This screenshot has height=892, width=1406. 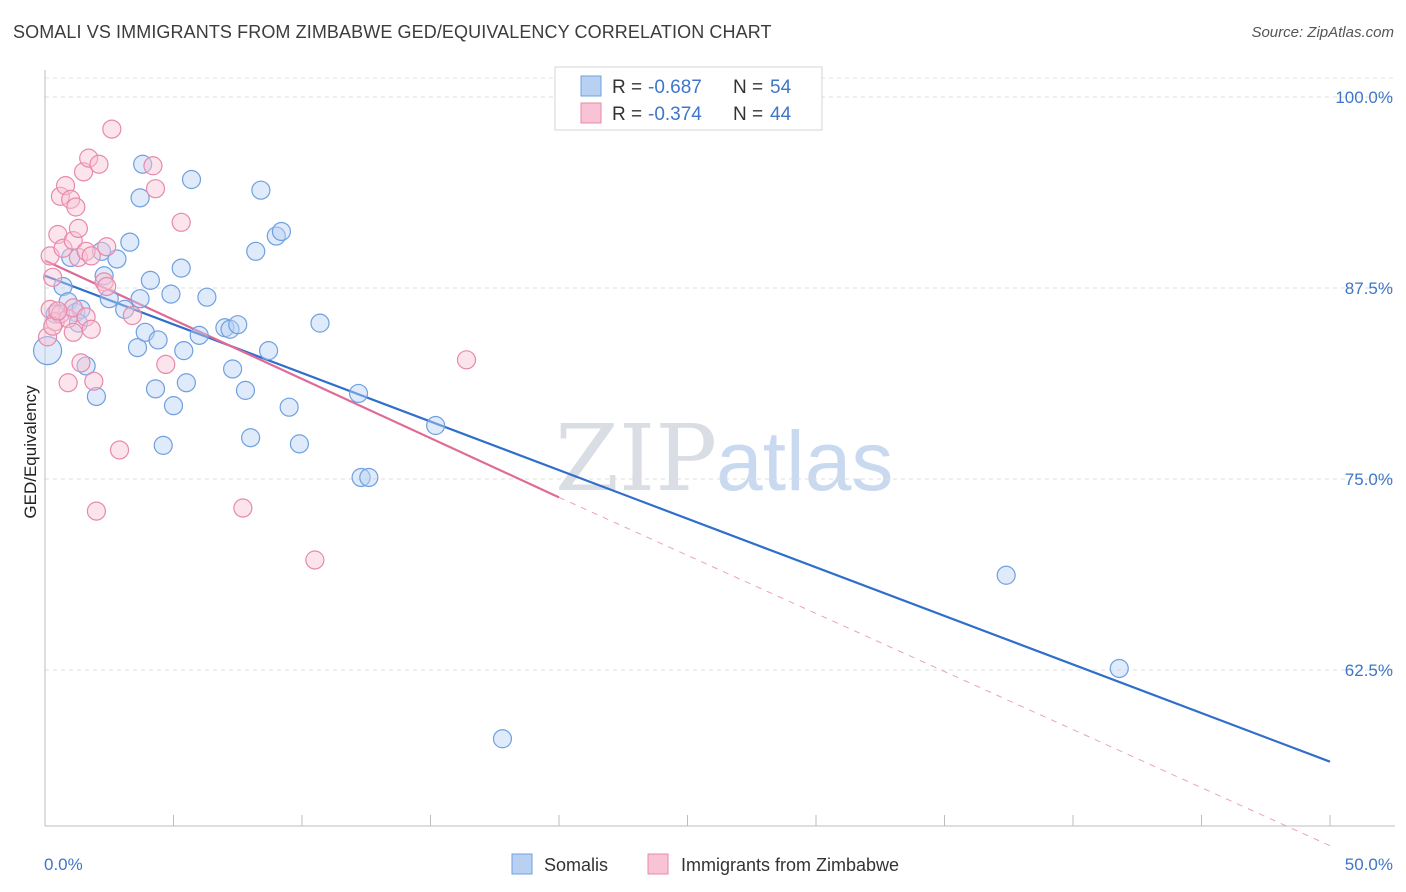 What do you see at coordinates (675, 114) in the screenshot?
I see `legend-r-value: -0.374` at bounding box center [675, 114].